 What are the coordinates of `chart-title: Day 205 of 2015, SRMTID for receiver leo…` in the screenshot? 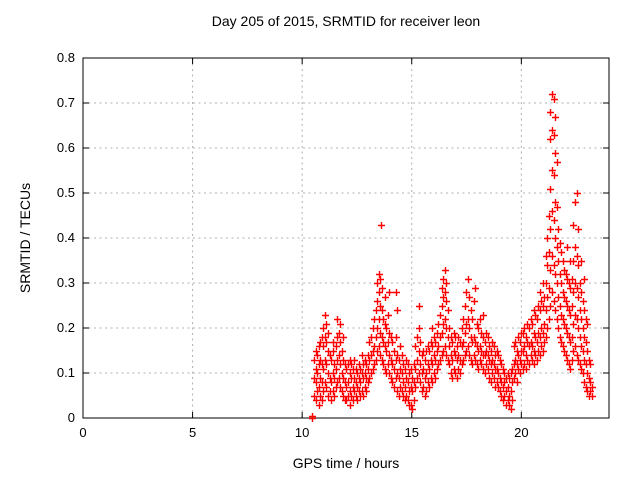 It's located at (346, 21).